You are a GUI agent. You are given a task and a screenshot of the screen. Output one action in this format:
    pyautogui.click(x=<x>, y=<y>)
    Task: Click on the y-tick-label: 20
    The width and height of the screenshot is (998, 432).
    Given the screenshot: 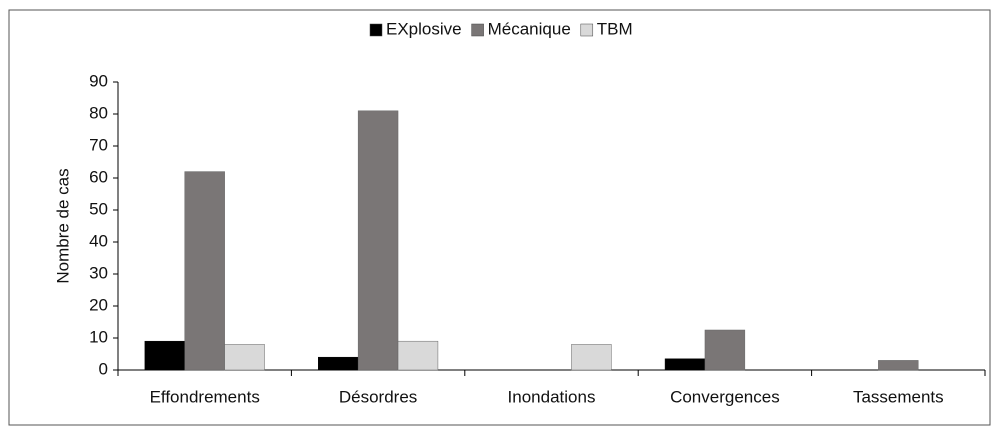 What is the action you would take?
    pyautogui.click(x=98, y=304)
    